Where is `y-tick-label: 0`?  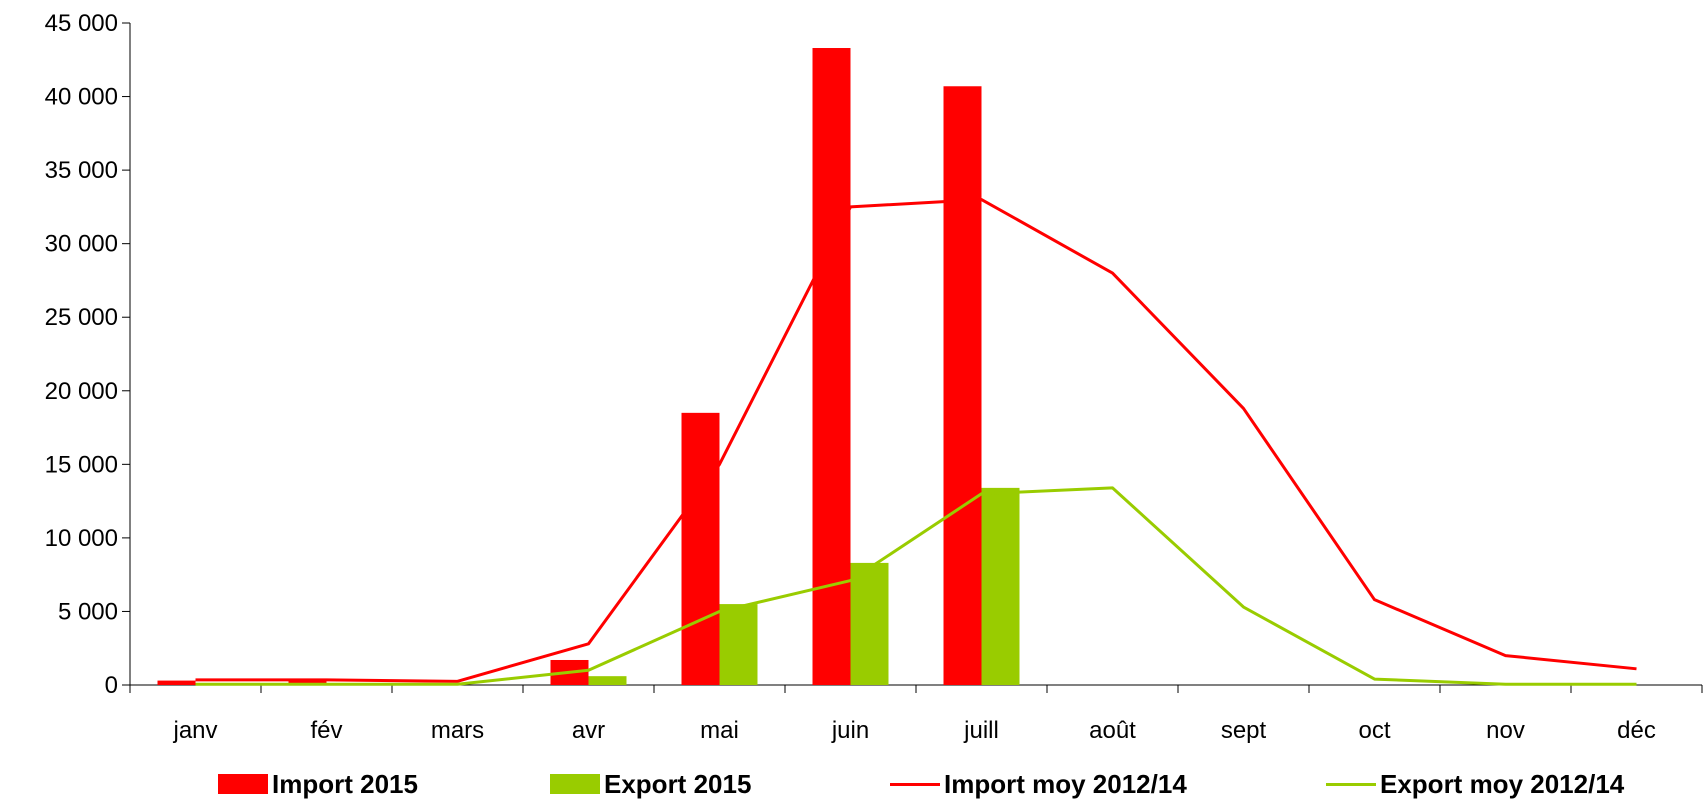
y-tick-label: 0 is located at coordinates (111, 685).